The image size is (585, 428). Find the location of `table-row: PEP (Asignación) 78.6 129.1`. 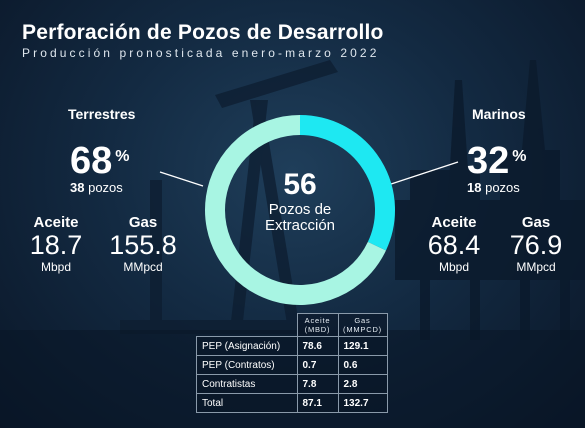

table-row: PEP (Asignación) 78.6 129.1 is located at coordinates (292, 346).